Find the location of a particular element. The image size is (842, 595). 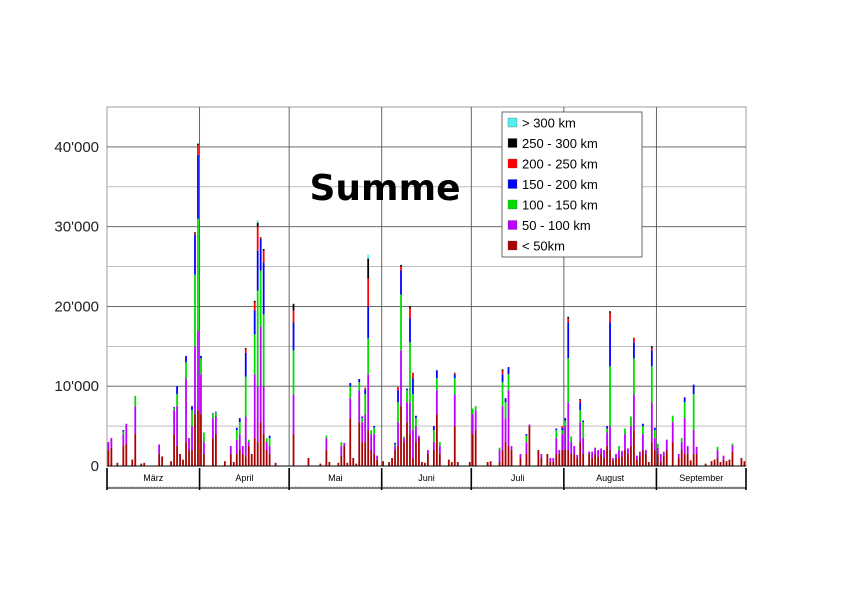

x-month-label: Juli is located at coordinates (518, 478).